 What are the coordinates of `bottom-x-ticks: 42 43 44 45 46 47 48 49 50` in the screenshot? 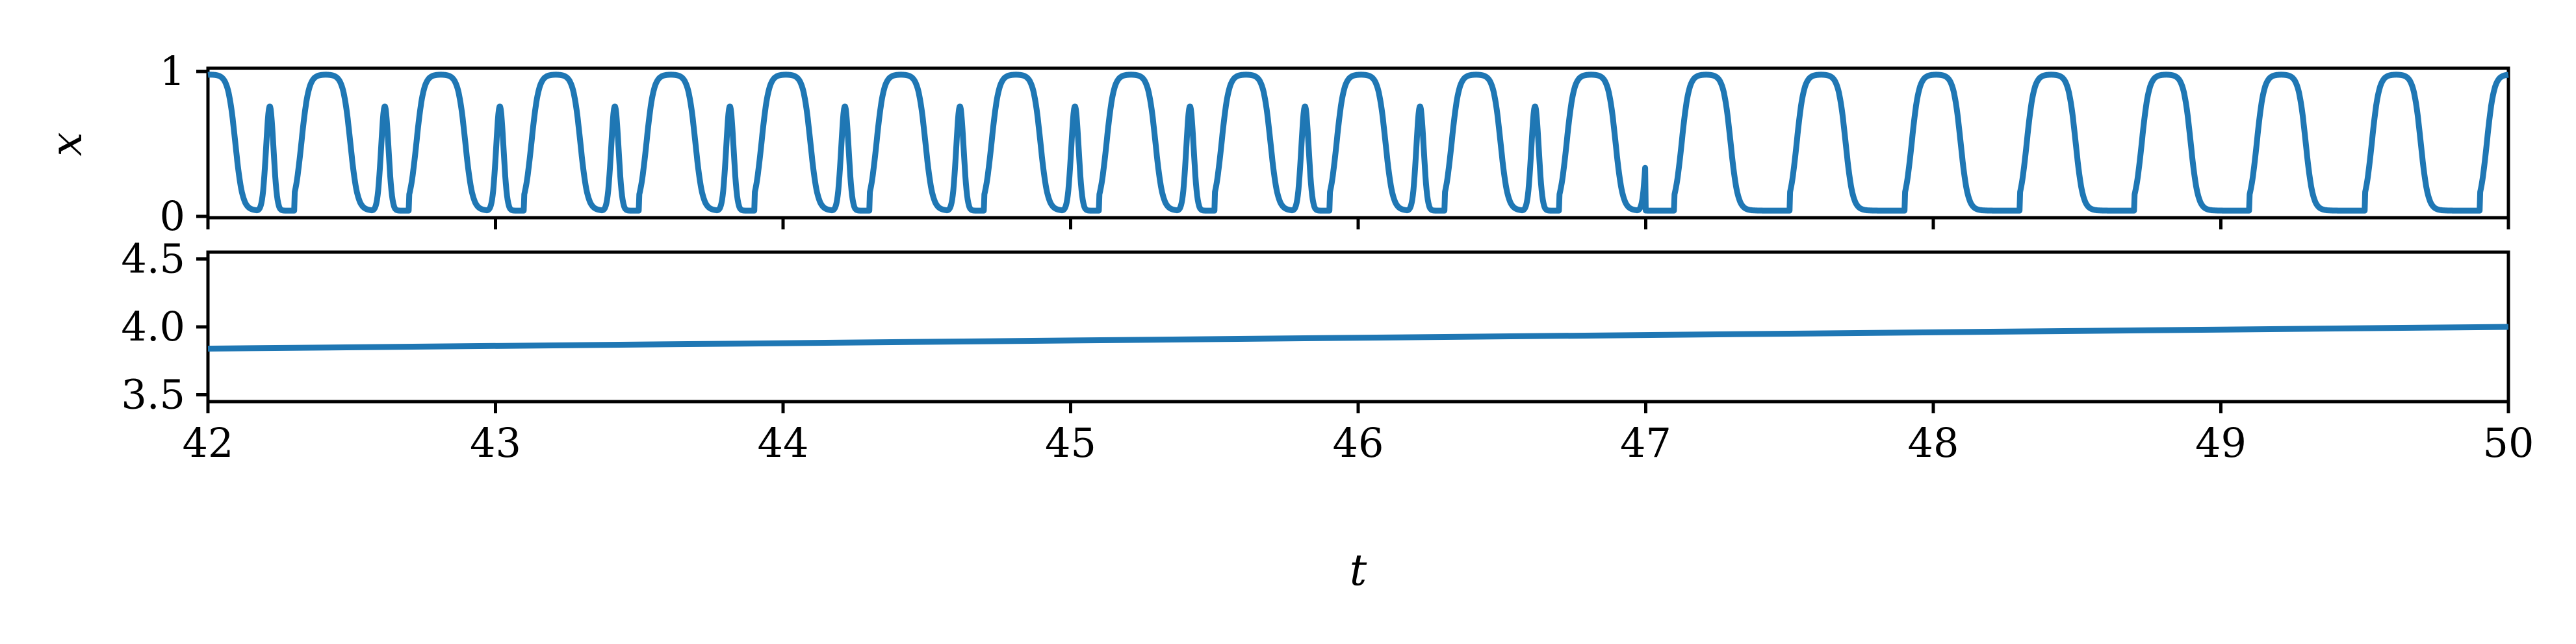 It's located at (1359, 434).